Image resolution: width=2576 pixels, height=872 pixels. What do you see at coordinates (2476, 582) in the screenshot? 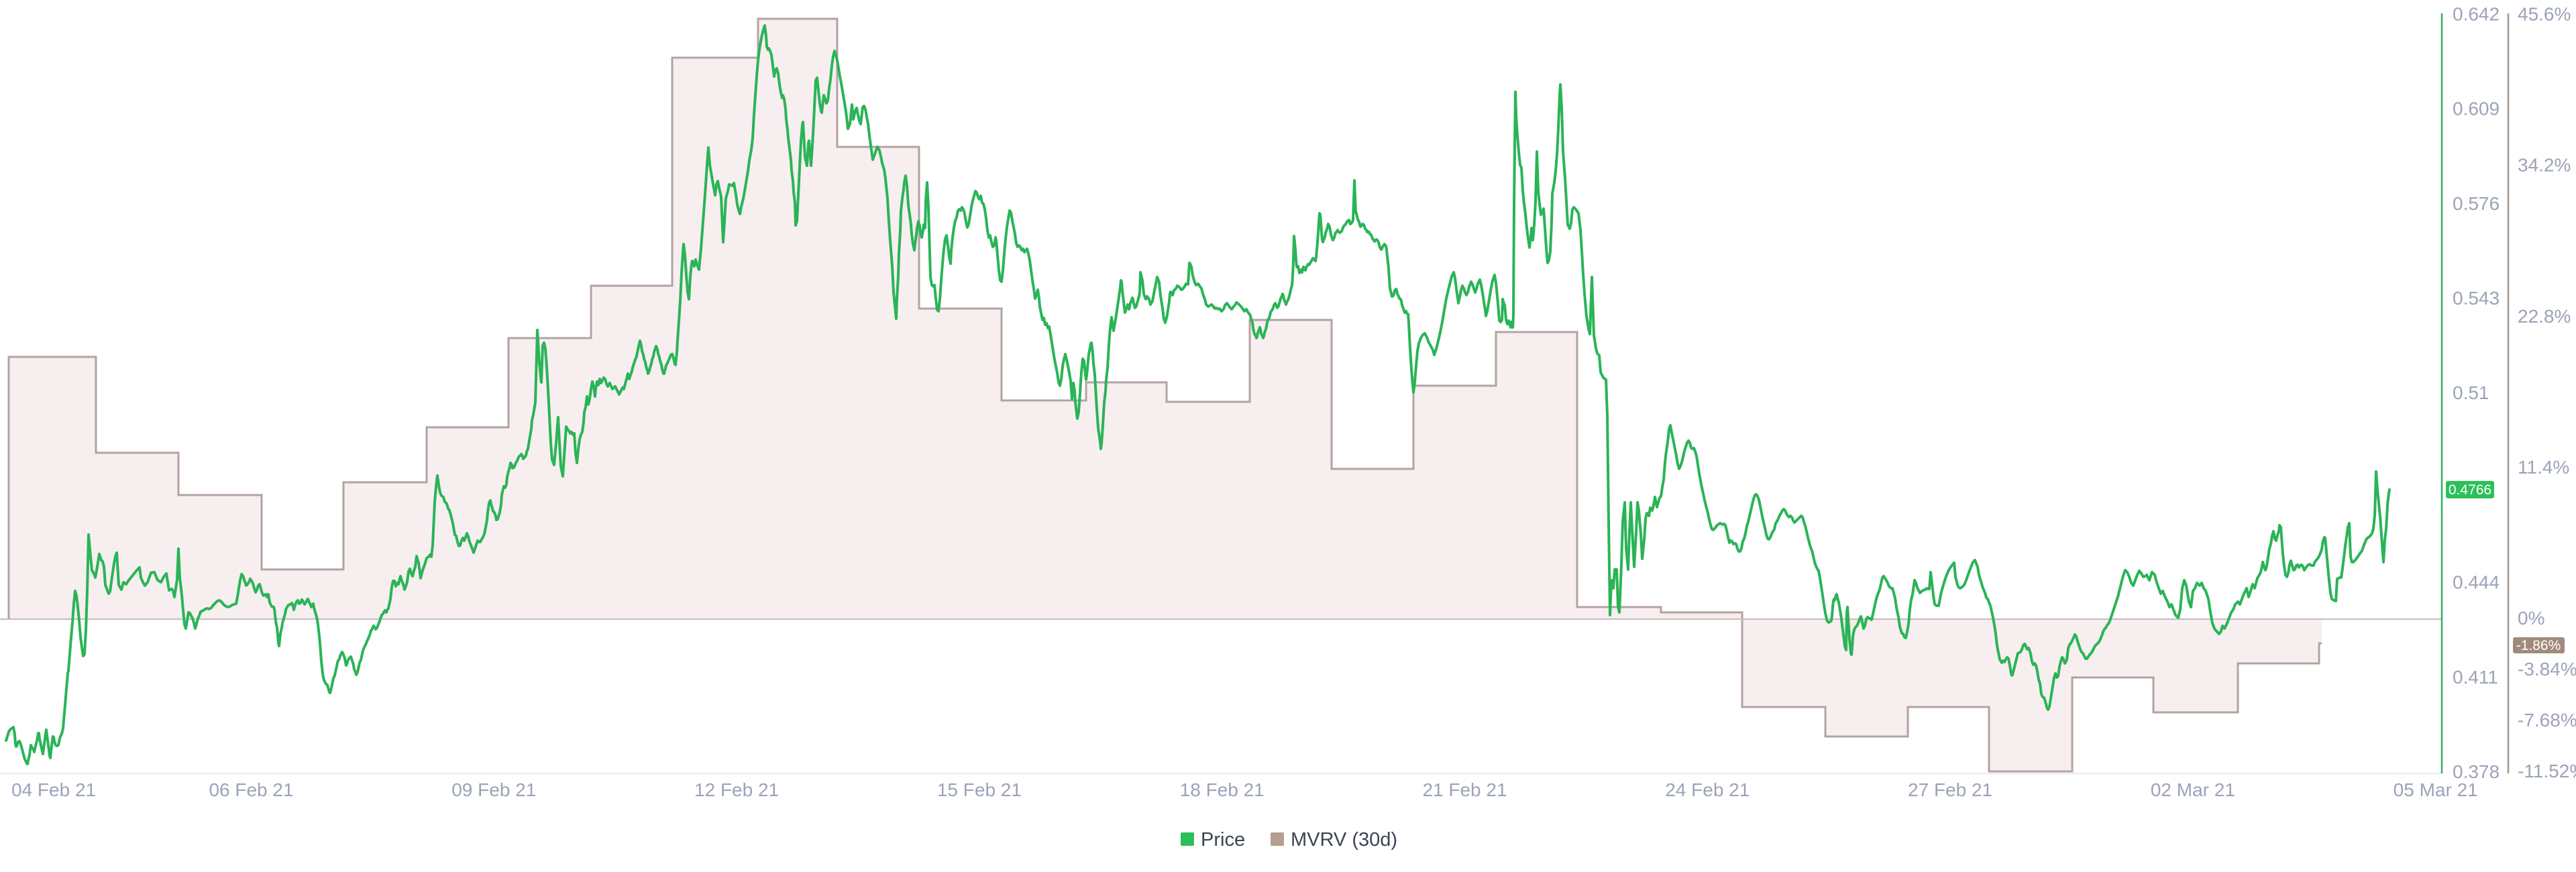
I see `svg-text: 0.444` at bounding box center [2476, 582].